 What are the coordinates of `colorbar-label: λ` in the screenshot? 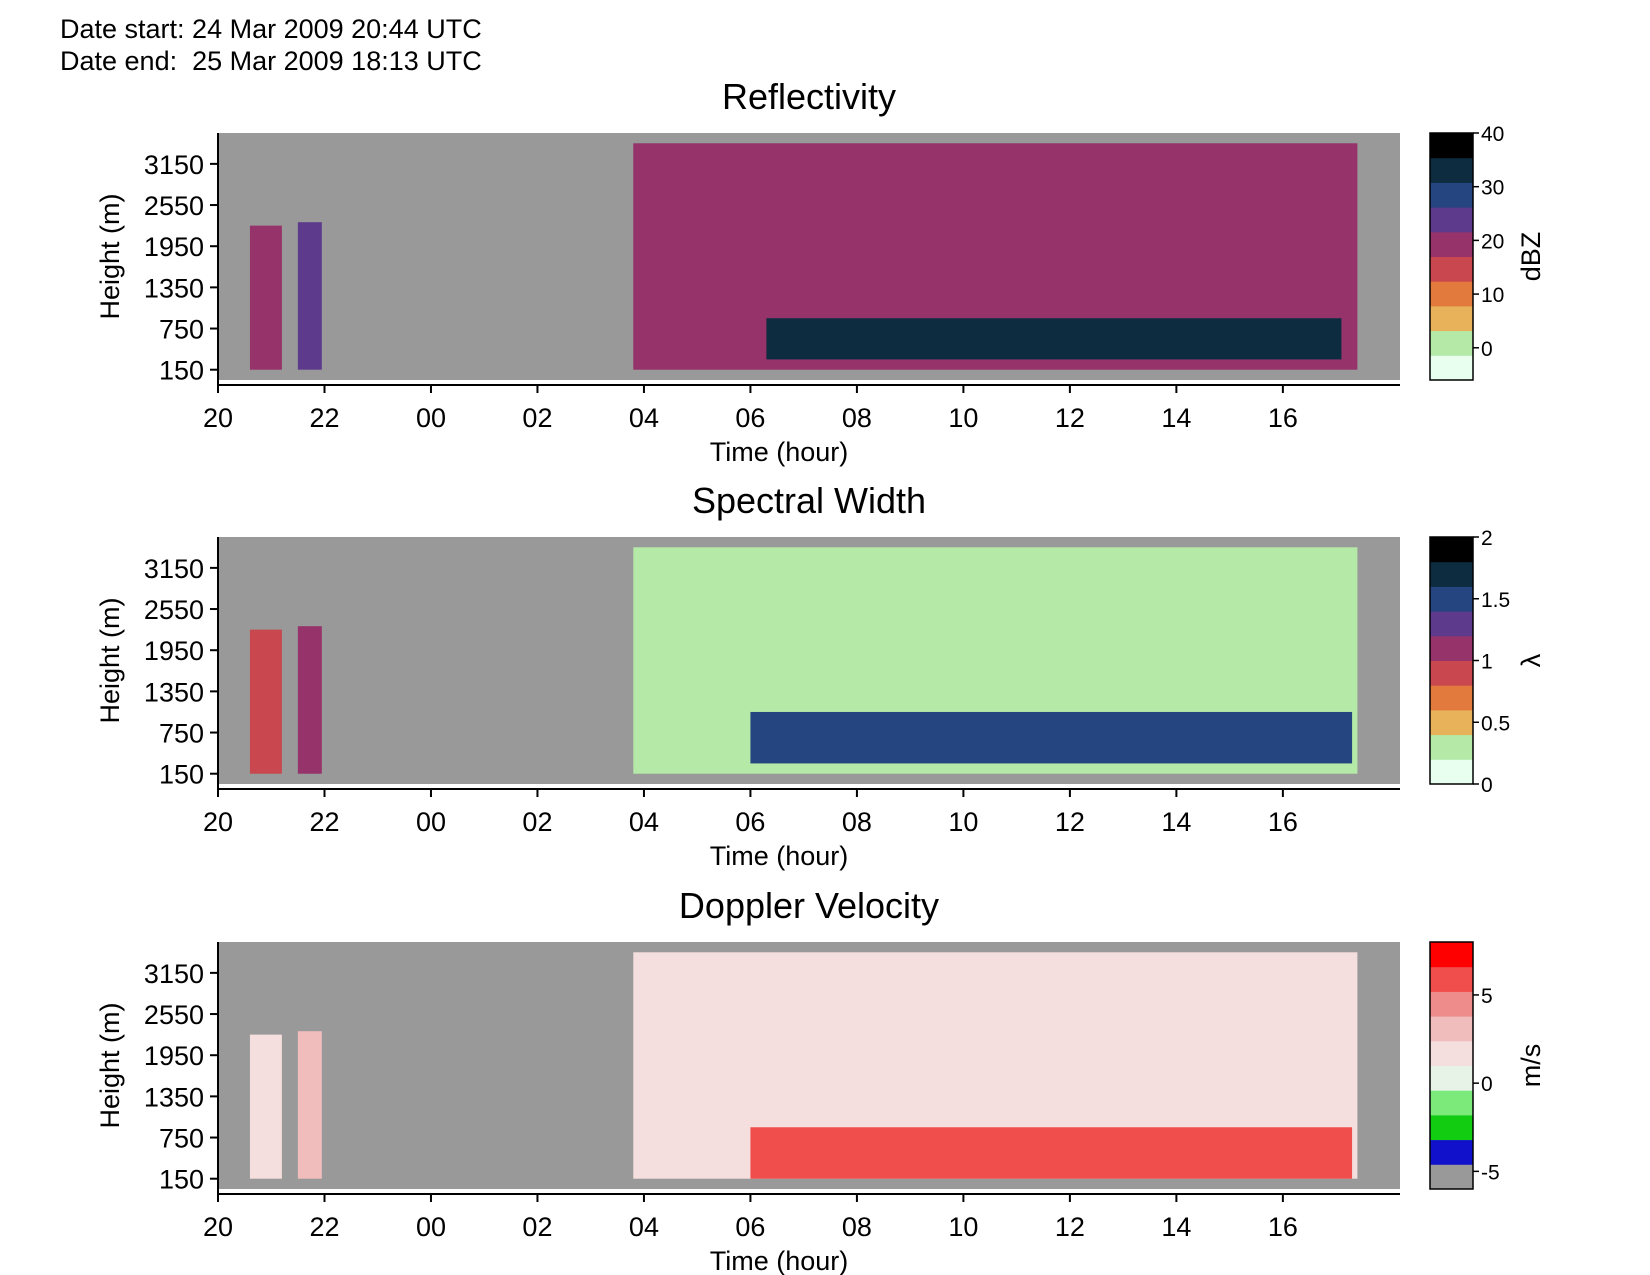 It's located at (1531, 660).